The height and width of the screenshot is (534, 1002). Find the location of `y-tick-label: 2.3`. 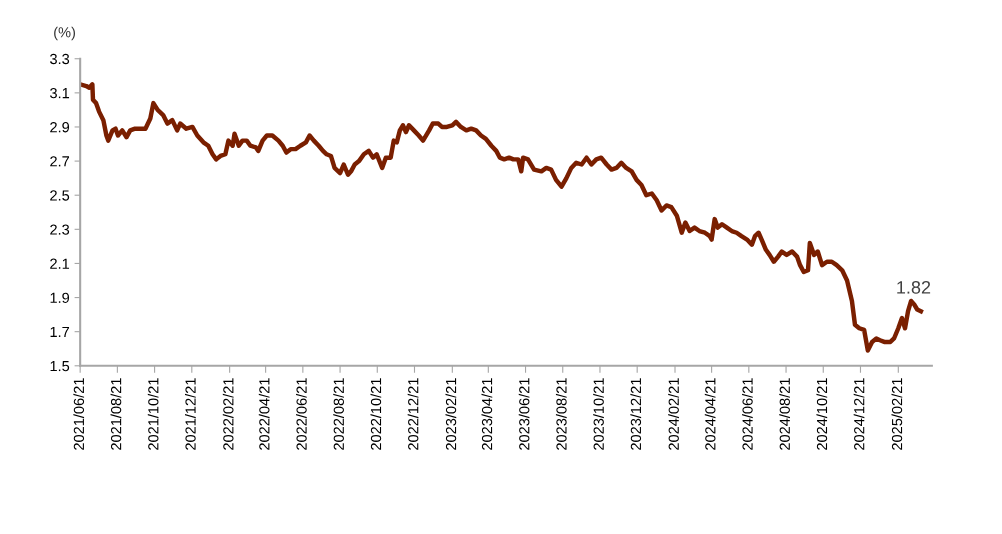

y-tick-label: 2.3 is located at coordinates (60, 229).